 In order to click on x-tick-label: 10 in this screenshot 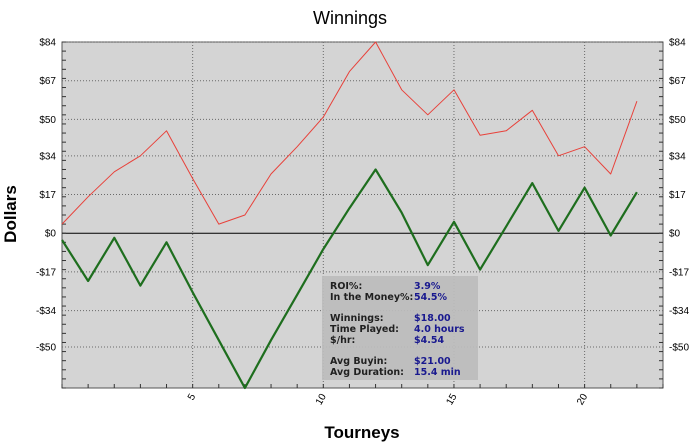, I will do `click(321, 400)`.